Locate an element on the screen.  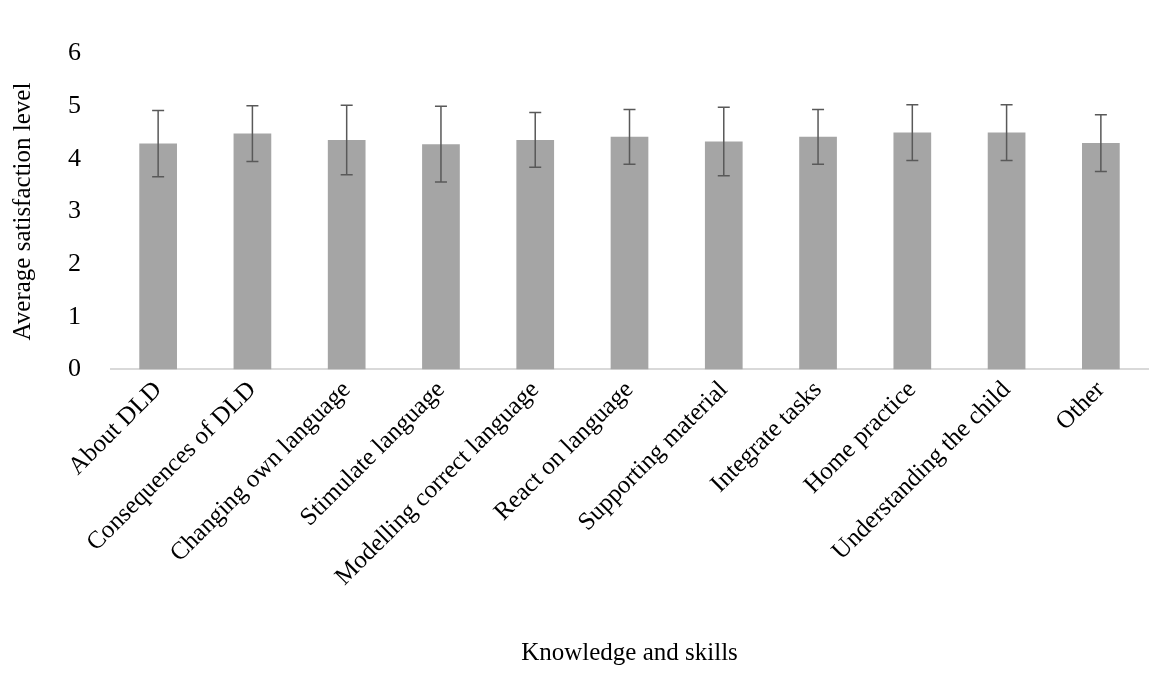
y-tick-label: 6 is located at coordinates (74, 52).